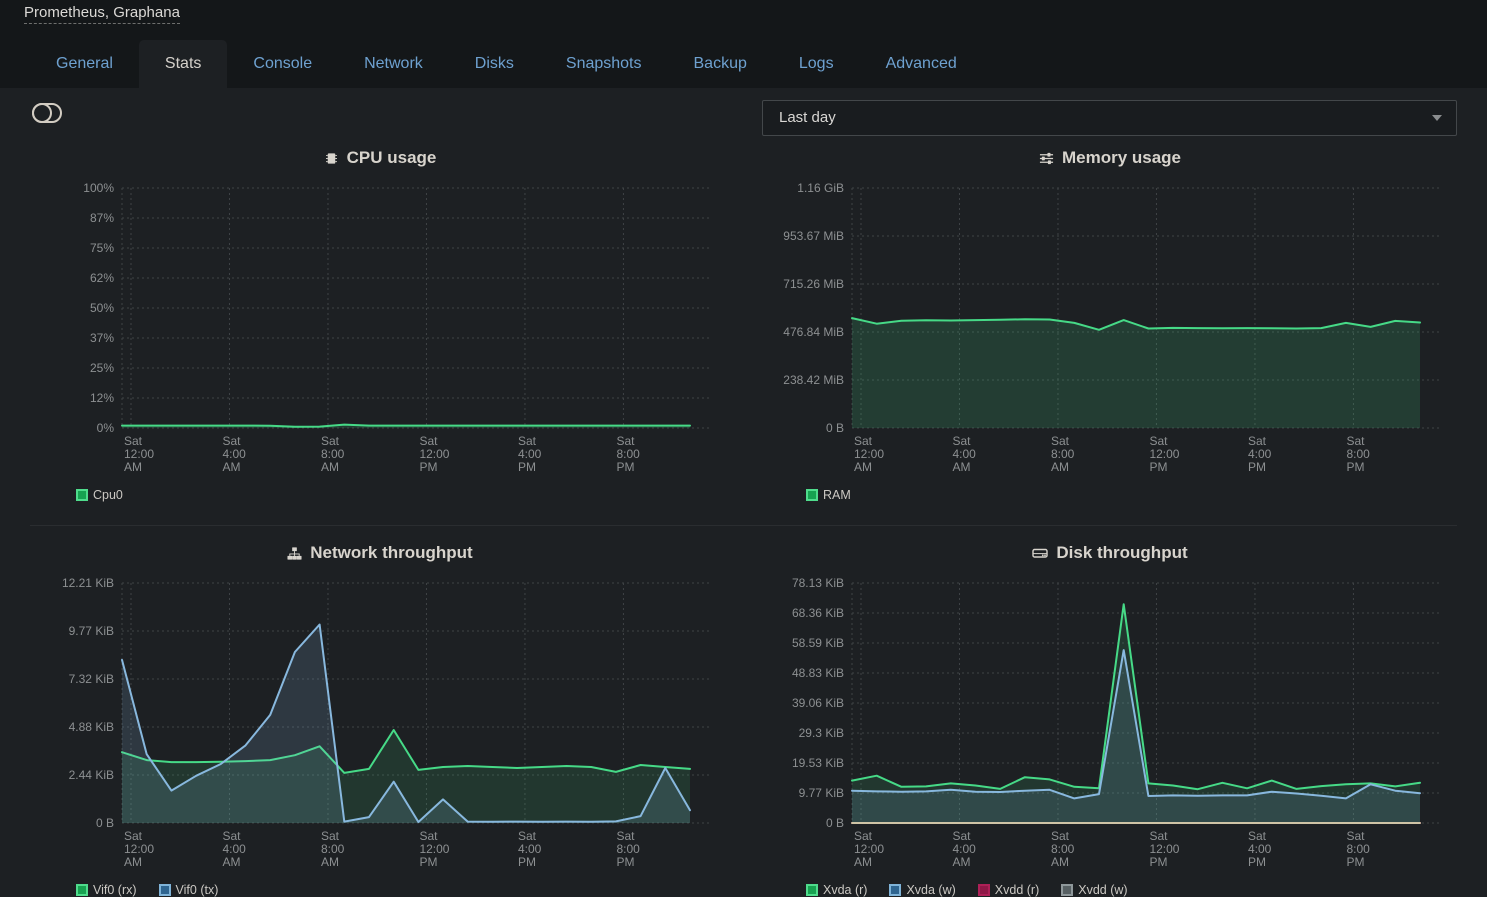  I want to click on memory-chart-title: Memory usage, so click(1110, 158).